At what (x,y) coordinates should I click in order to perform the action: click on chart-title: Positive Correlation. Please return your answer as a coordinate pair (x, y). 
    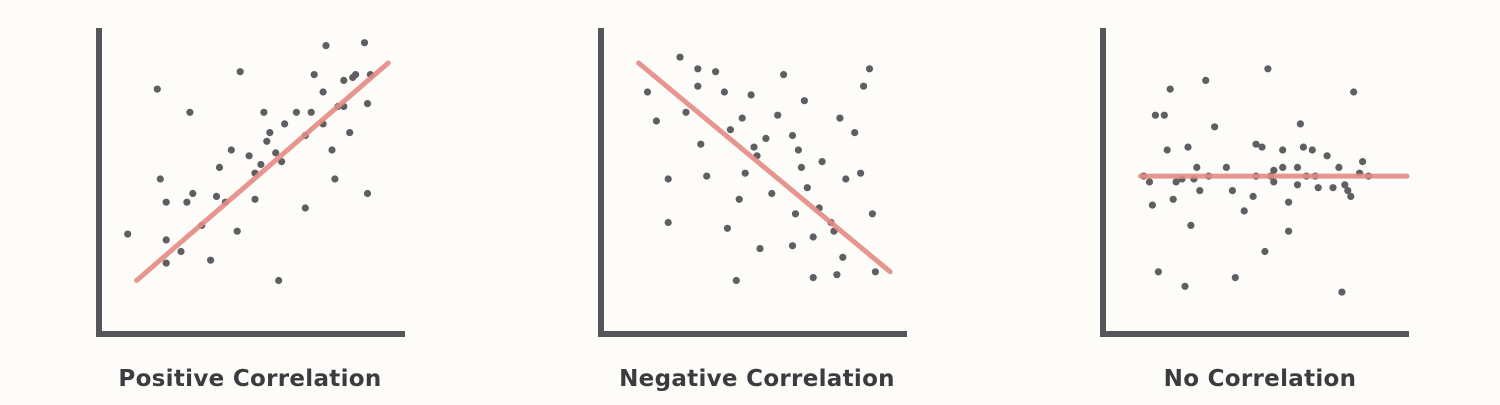
    Looking at the image, I should click on (250, 379).